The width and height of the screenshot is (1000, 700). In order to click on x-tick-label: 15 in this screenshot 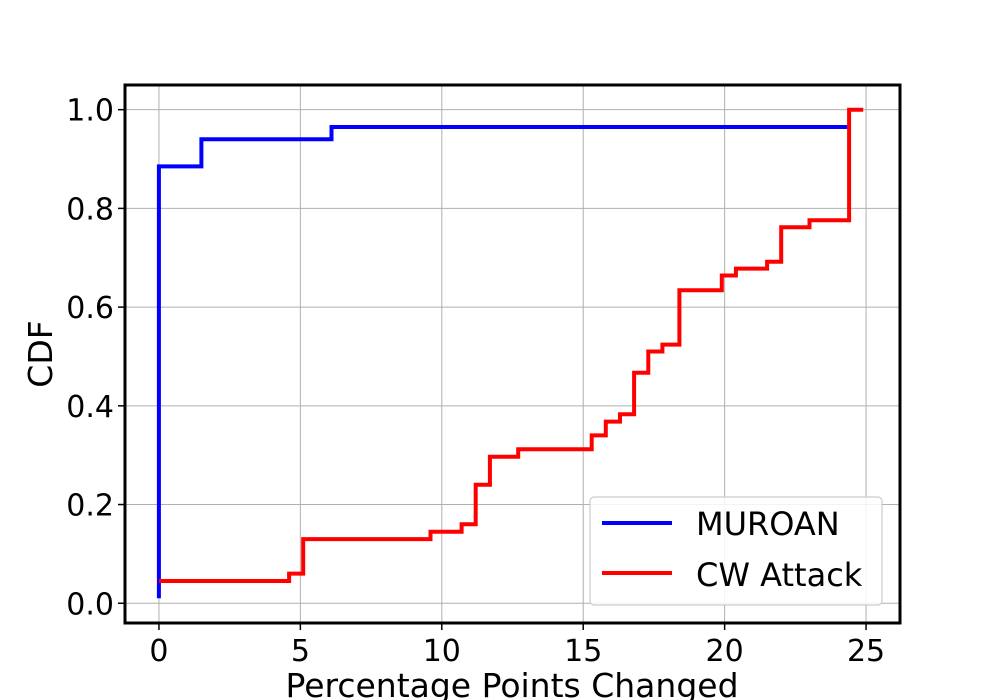, I will do `click(583, 651)`.